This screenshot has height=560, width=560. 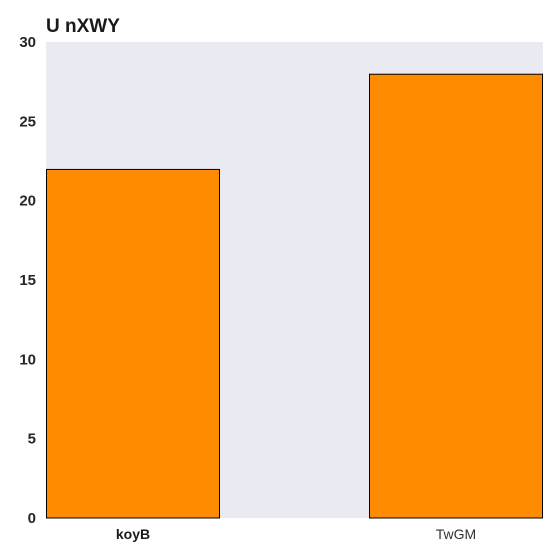 What do you see at coordinates (83, 26) in the screenshot?
I see `chart-title: U nXWY` at bounding box center [83, 26].